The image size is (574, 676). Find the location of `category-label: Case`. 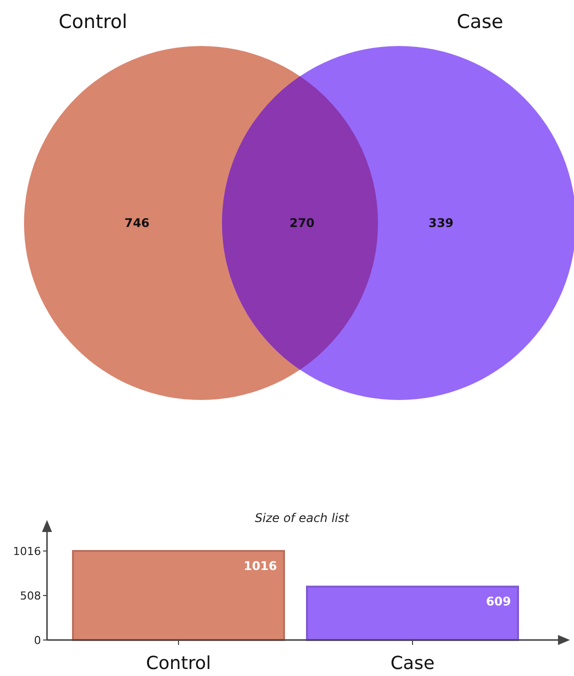

category-label: Case is located at coordinates (480, 22).